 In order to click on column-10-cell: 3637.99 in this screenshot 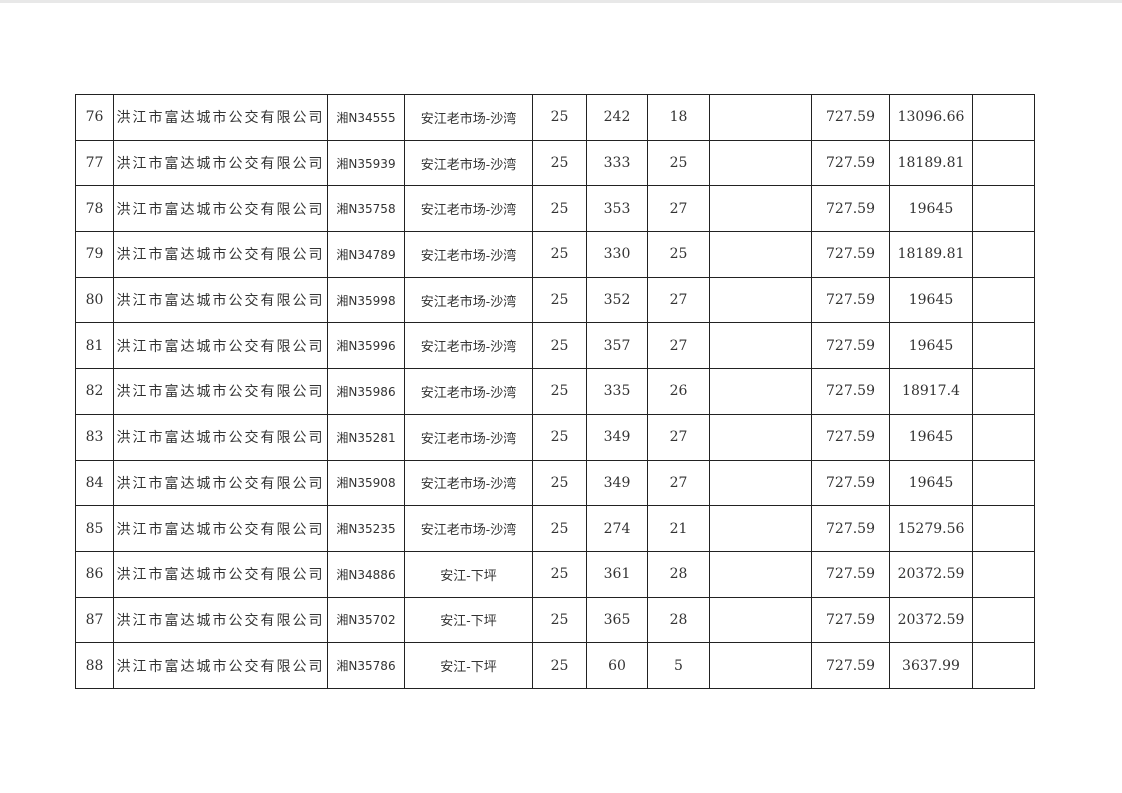, I will do `click(931, 665)`.